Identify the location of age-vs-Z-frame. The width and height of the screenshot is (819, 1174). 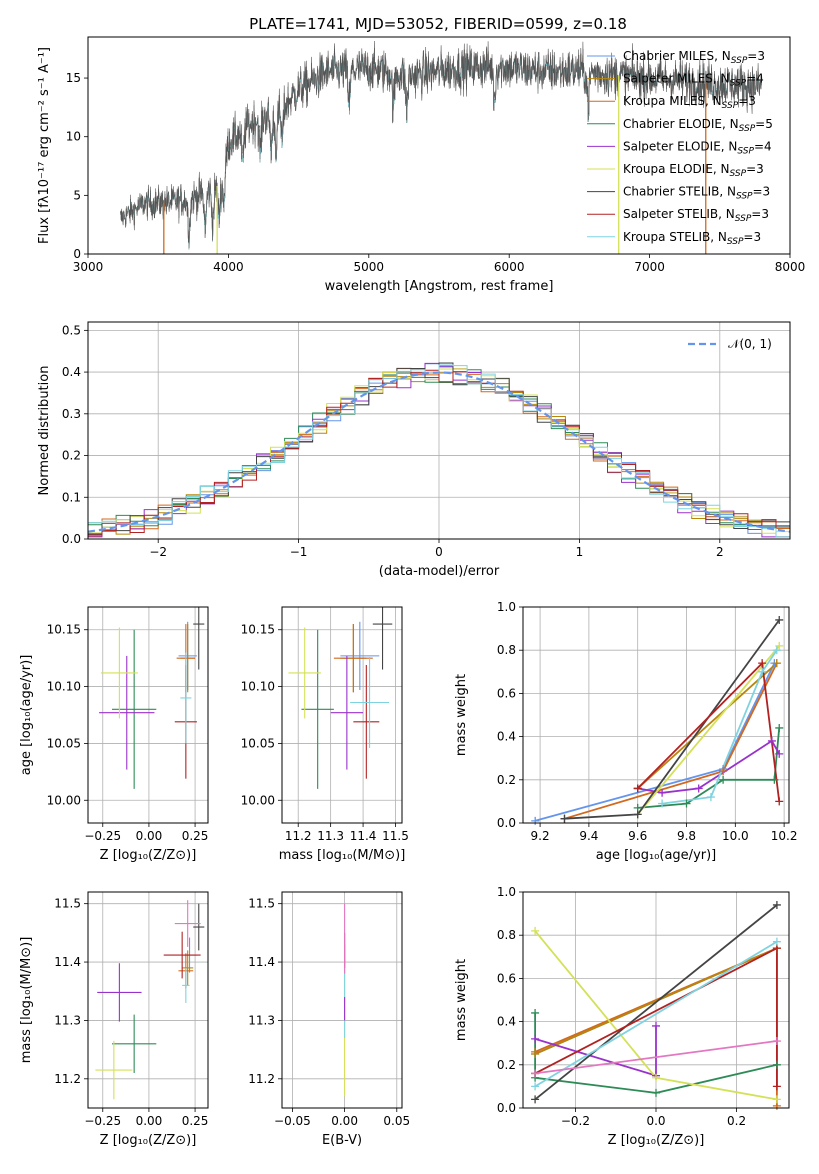
(148, 715).